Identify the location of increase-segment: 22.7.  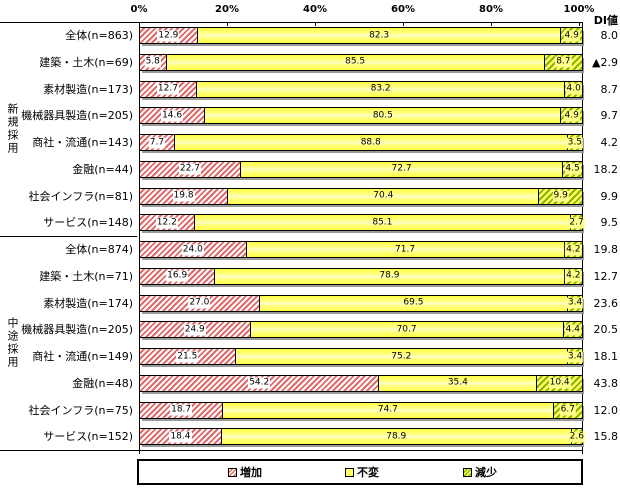
(190, 169).